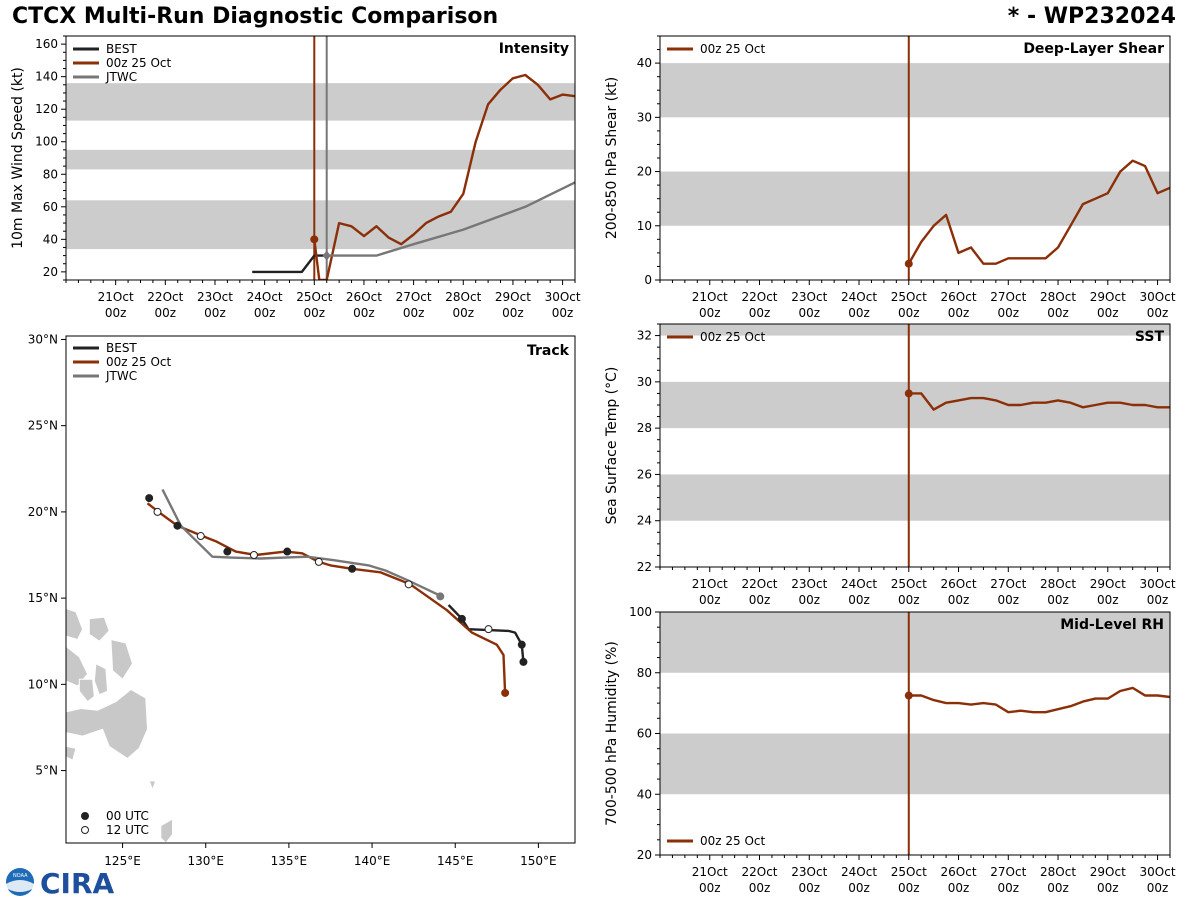 The width and height of the screenshot is (1200, 900). I want to click on panel-title: Mid-Level RH, so click(1112, 625).